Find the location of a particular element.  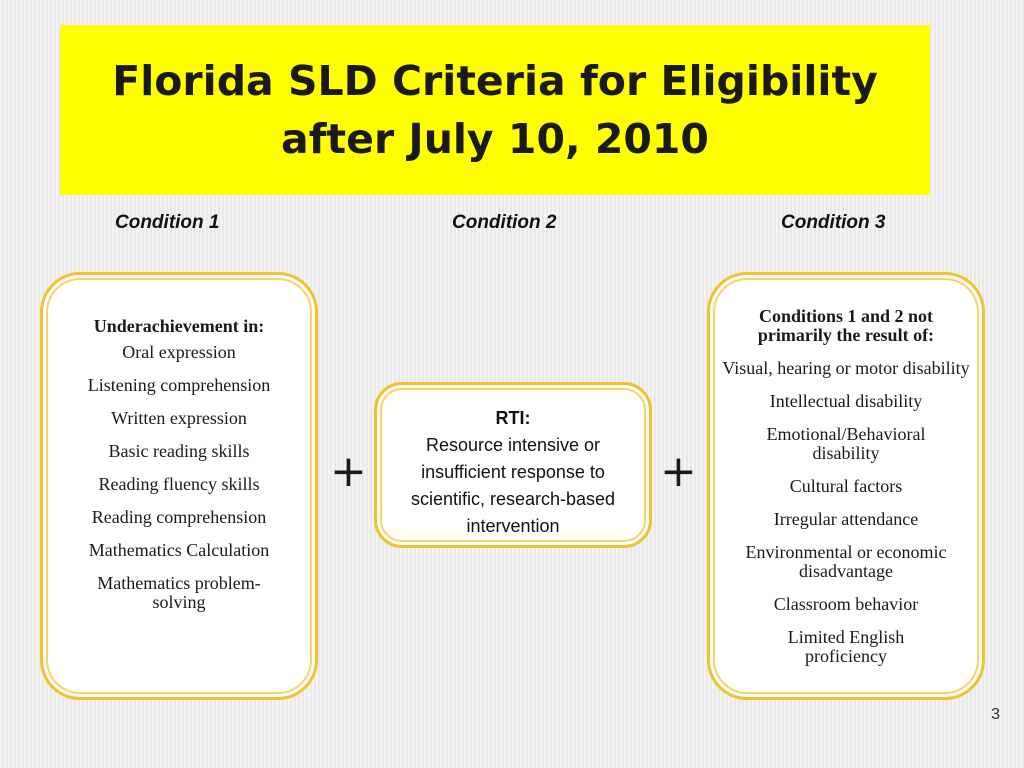

list-item: Written expression is located at coordinates (179, 418).